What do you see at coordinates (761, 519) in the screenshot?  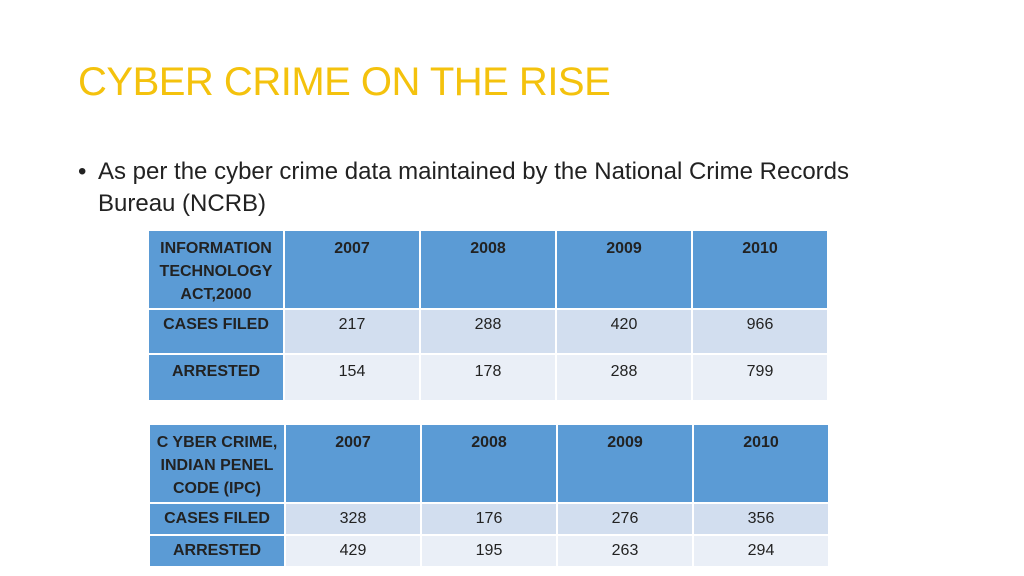 I see `table-cell: 356` at bounding box center [761, 519].